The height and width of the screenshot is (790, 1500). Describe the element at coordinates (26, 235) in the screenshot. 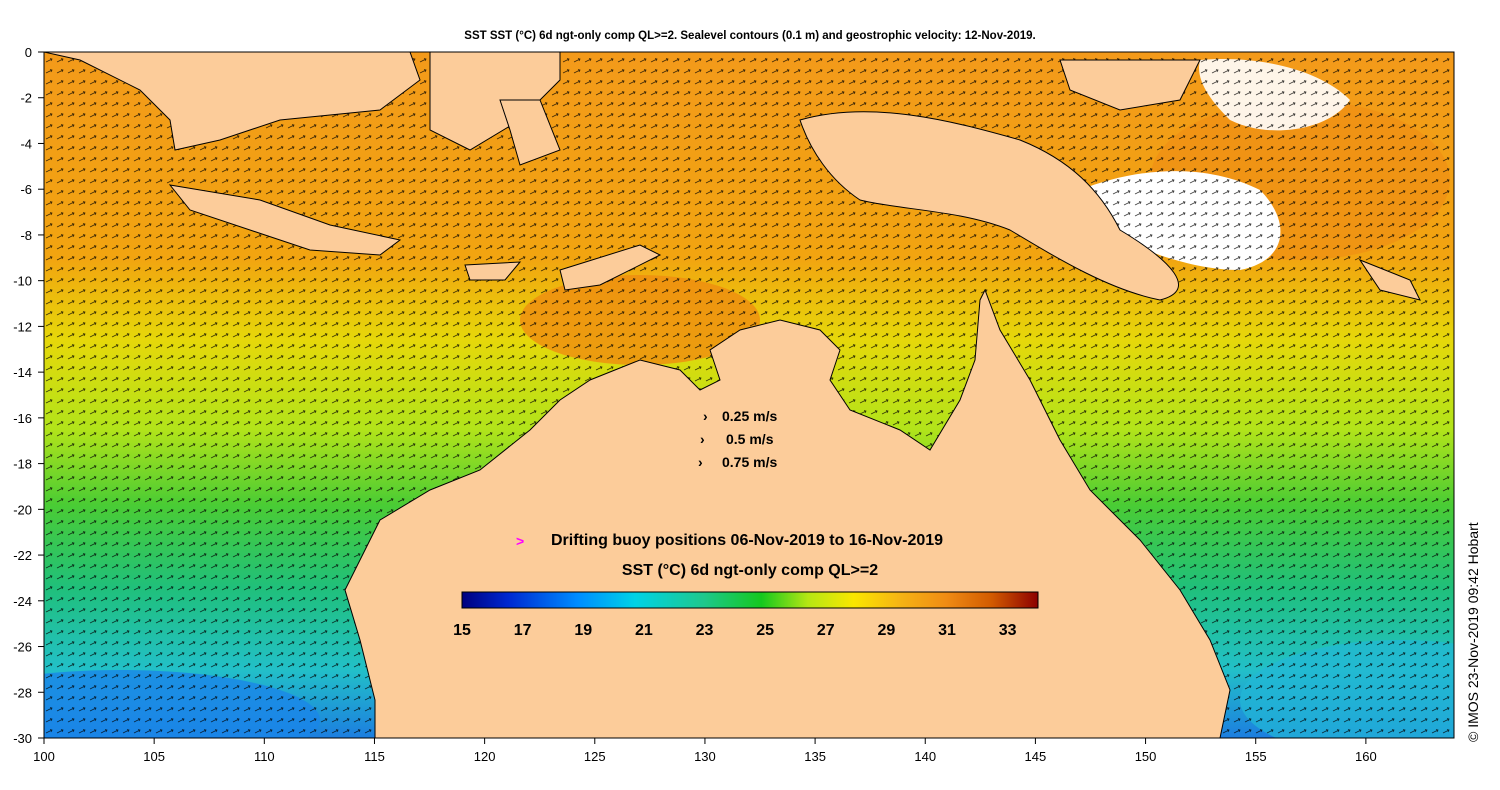

I see `y-tick-label: -8` at that location.